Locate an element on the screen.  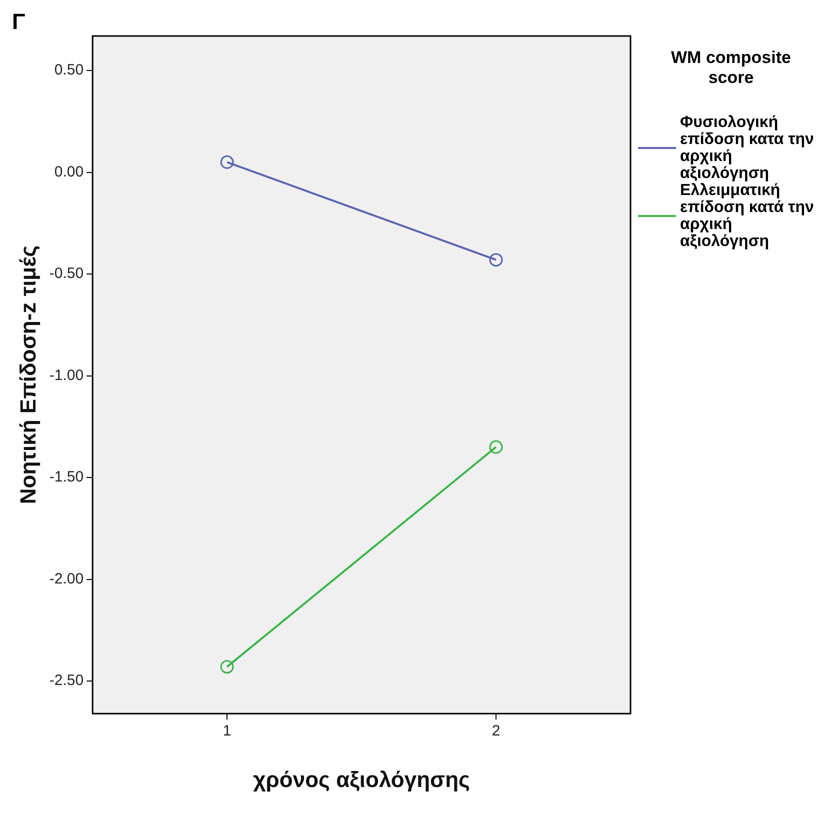
x-tick-label: 2 is located at coordinates (496, 731).